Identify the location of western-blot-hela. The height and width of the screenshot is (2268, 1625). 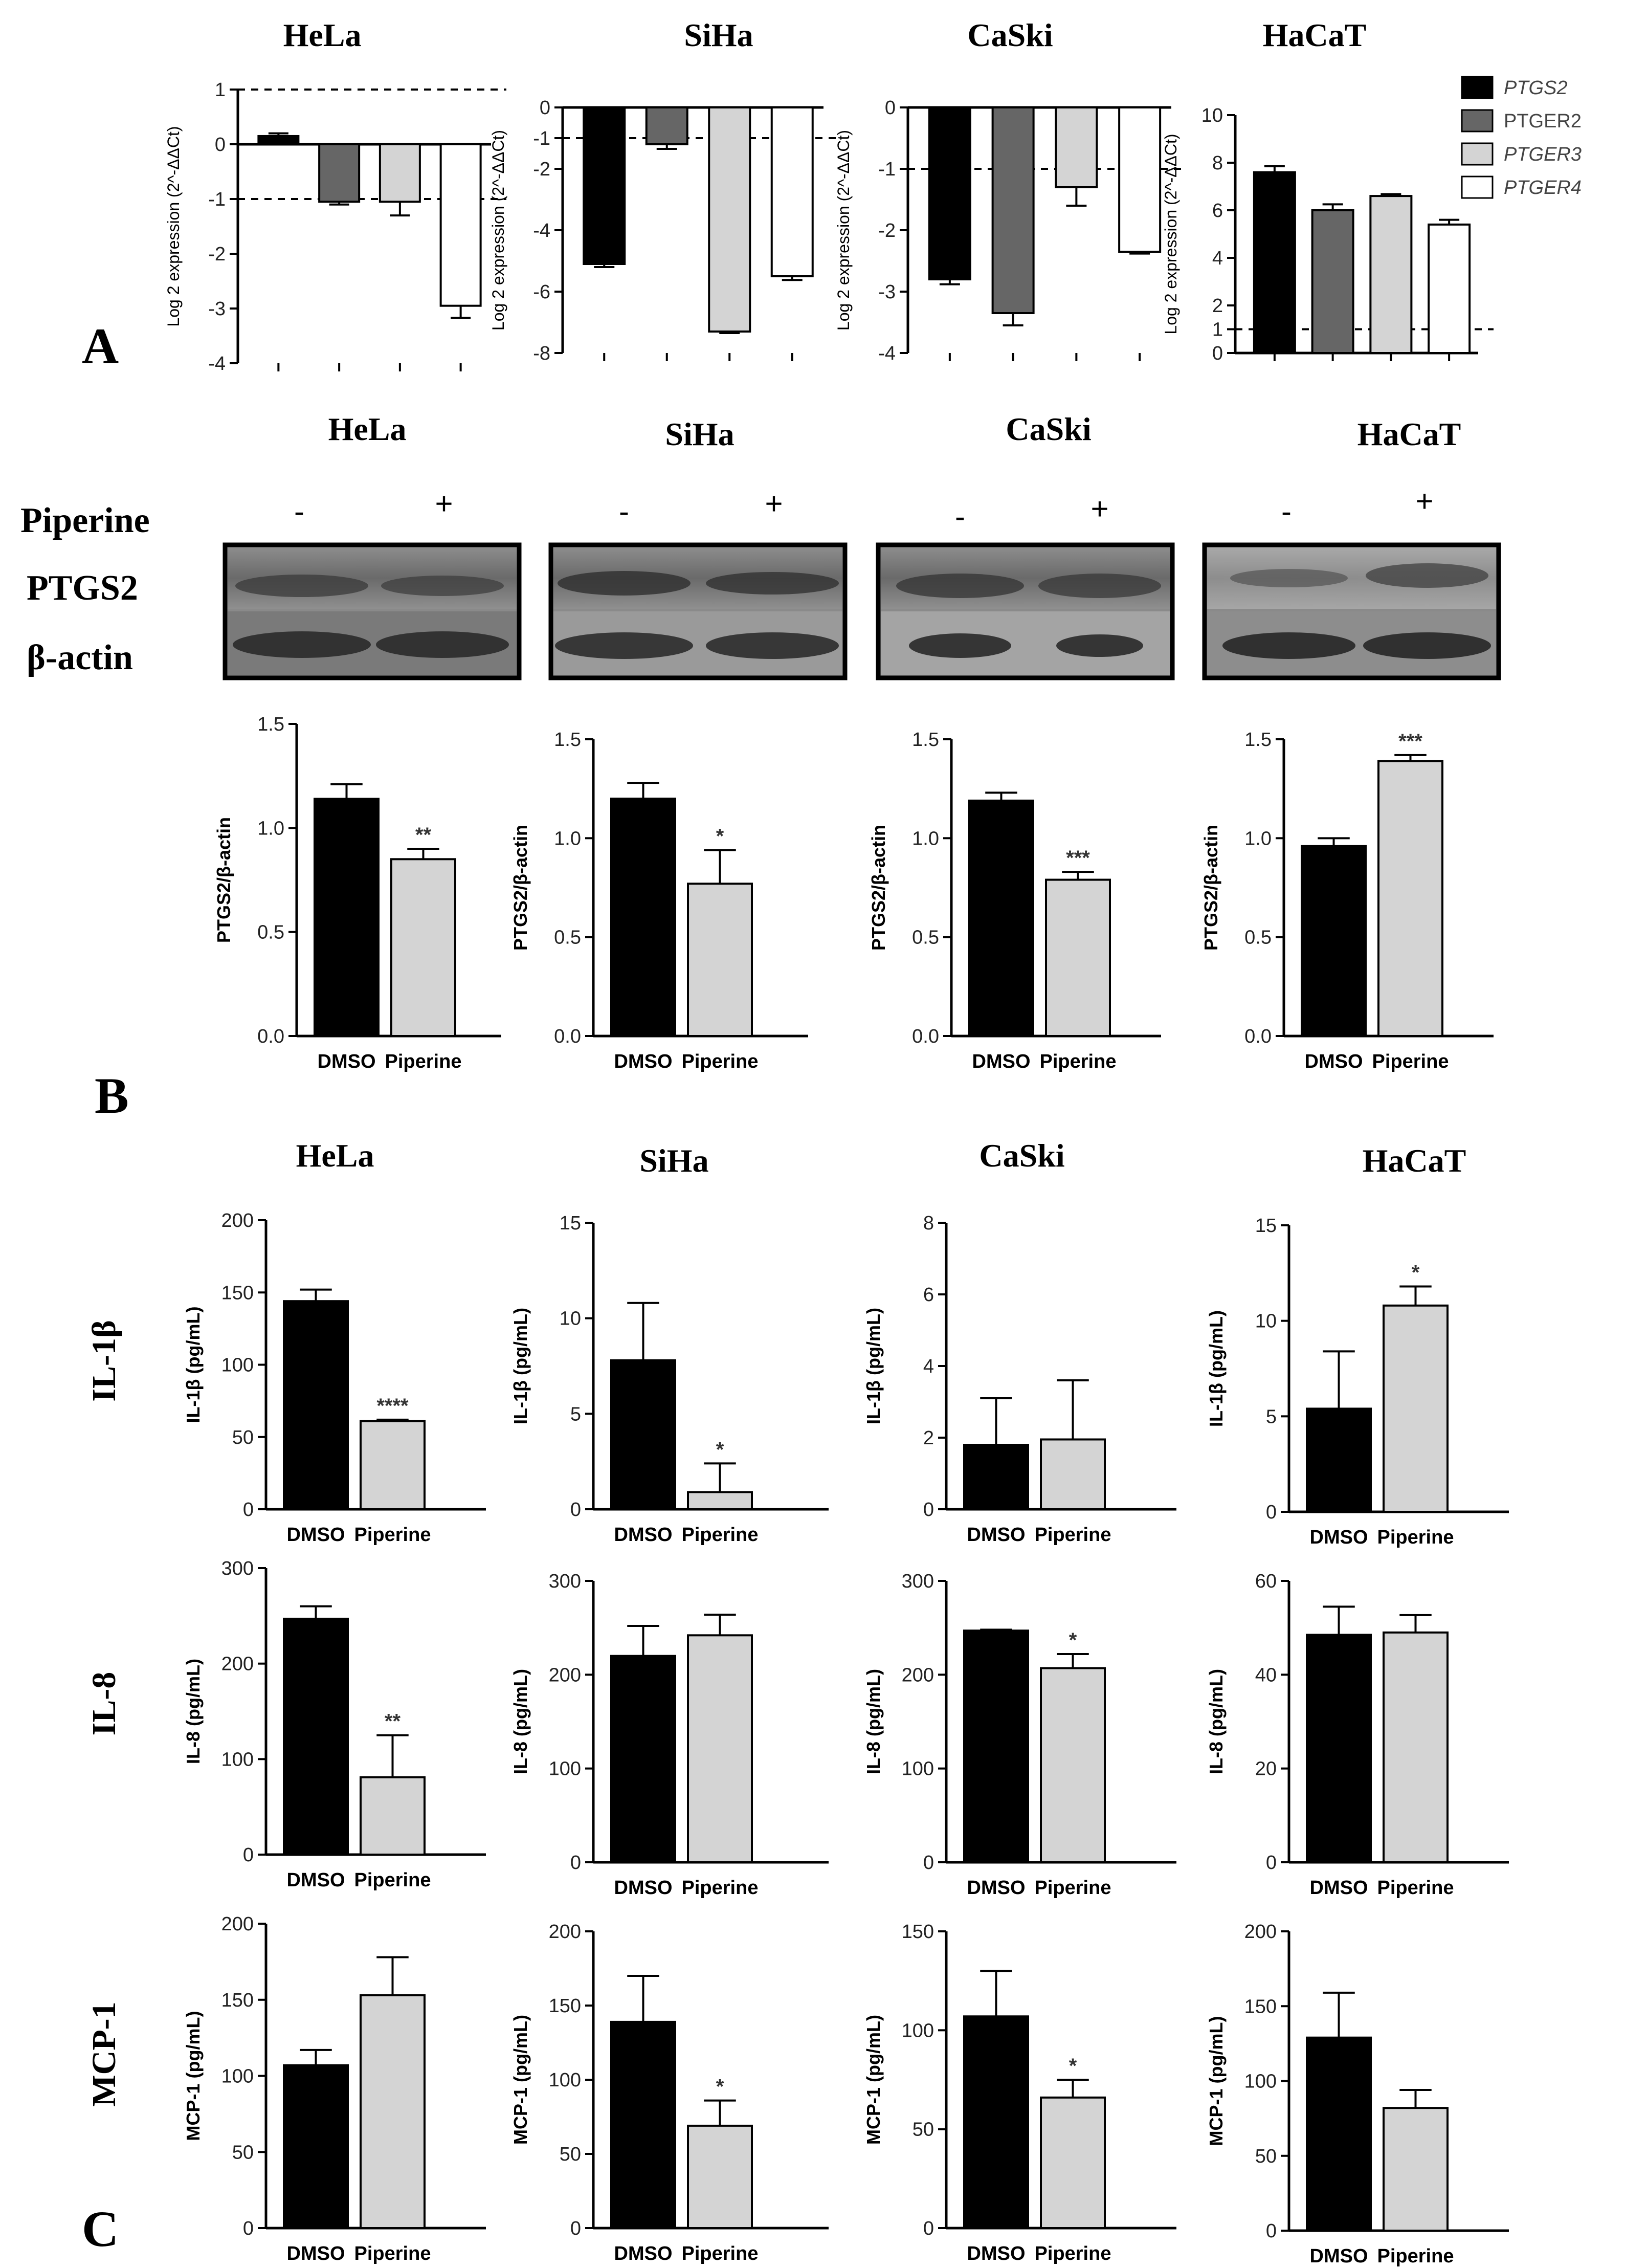
(372, 611).